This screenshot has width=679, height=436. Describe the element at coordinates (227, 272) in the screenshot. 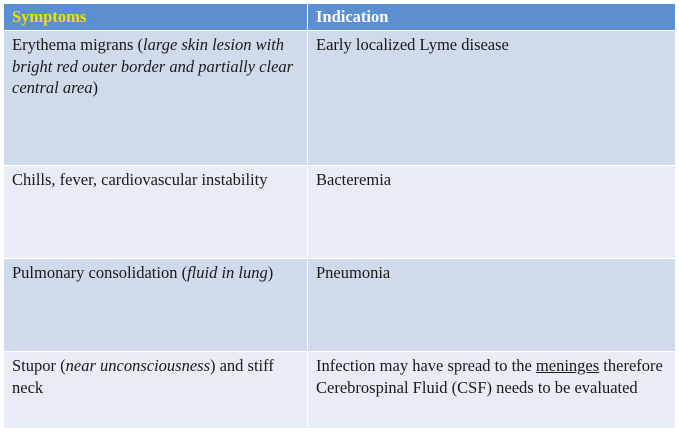

I see `symptom-note: fluid in lung` at that location.